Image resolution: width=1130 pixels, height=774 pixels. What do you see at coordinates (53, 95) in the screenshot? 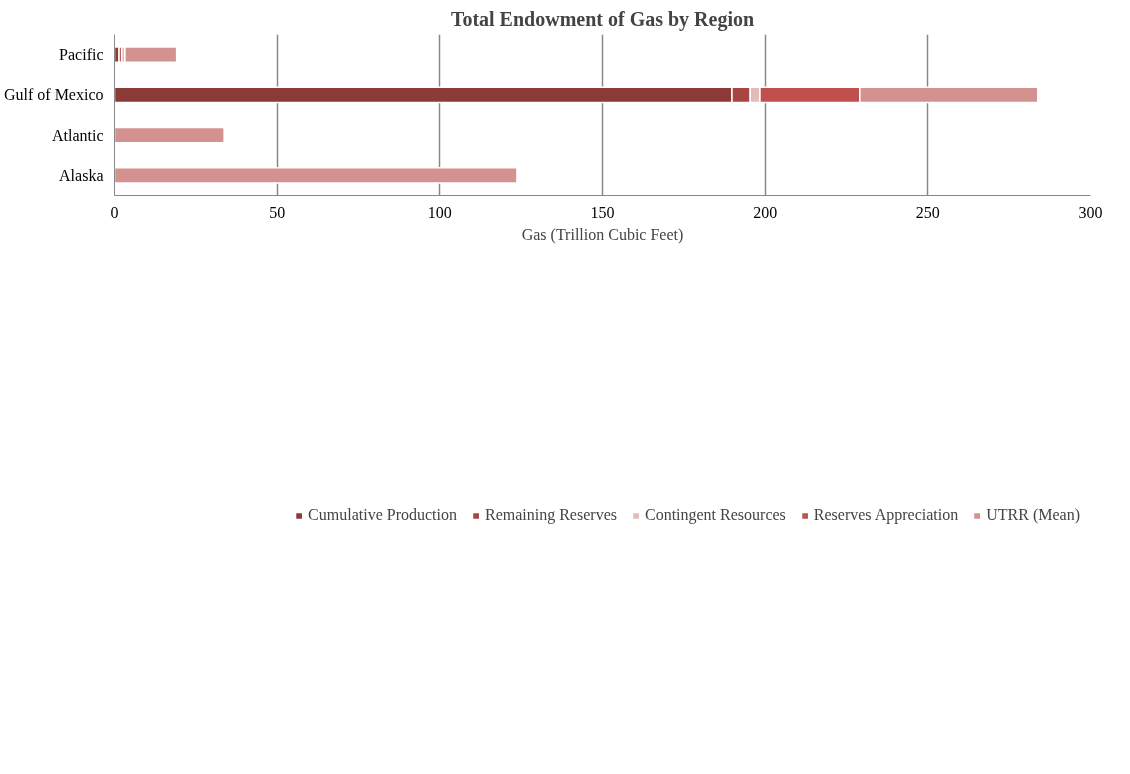
I see `y-tick-label: Gulf of Mexico` at bounding box center [53, 95].